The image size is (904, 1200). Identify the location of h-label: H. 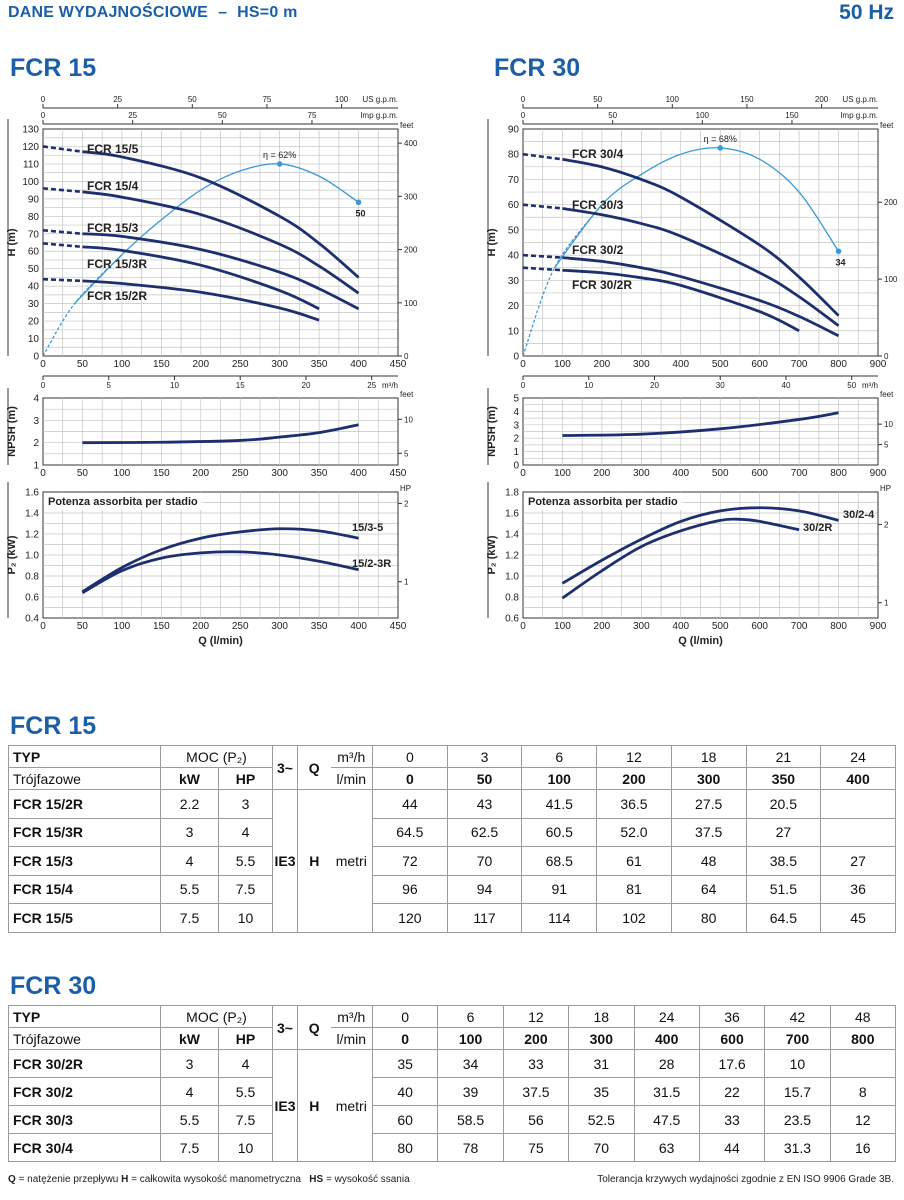
(314, 1105).